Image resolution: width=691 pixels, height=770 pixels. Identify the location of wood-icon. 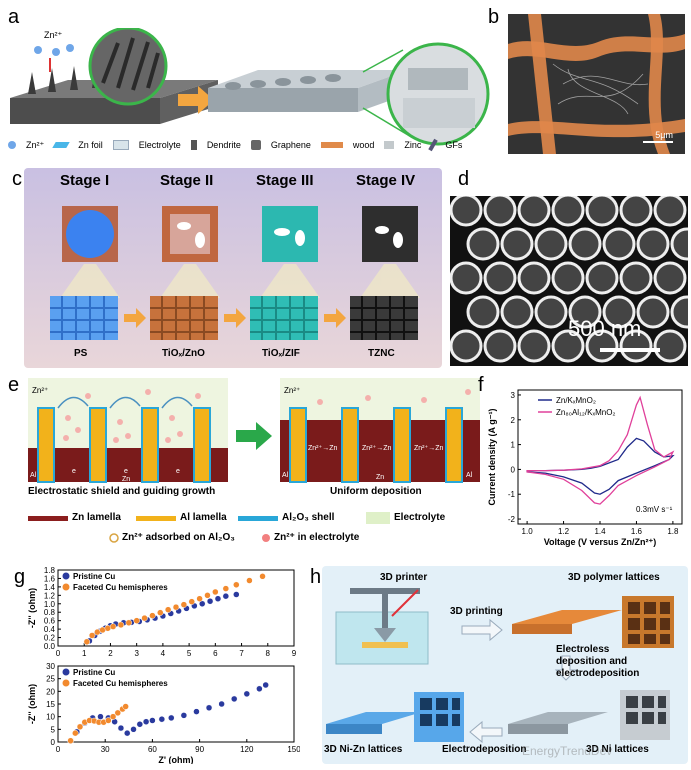
(331, 145).